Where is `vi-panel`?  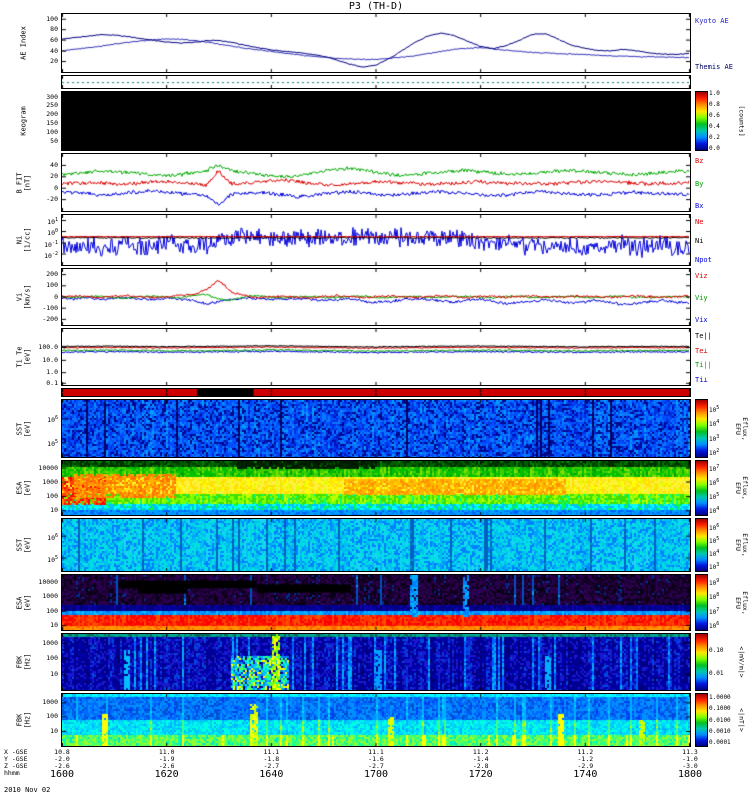
vi-panel is located at coordinates (376, 297).